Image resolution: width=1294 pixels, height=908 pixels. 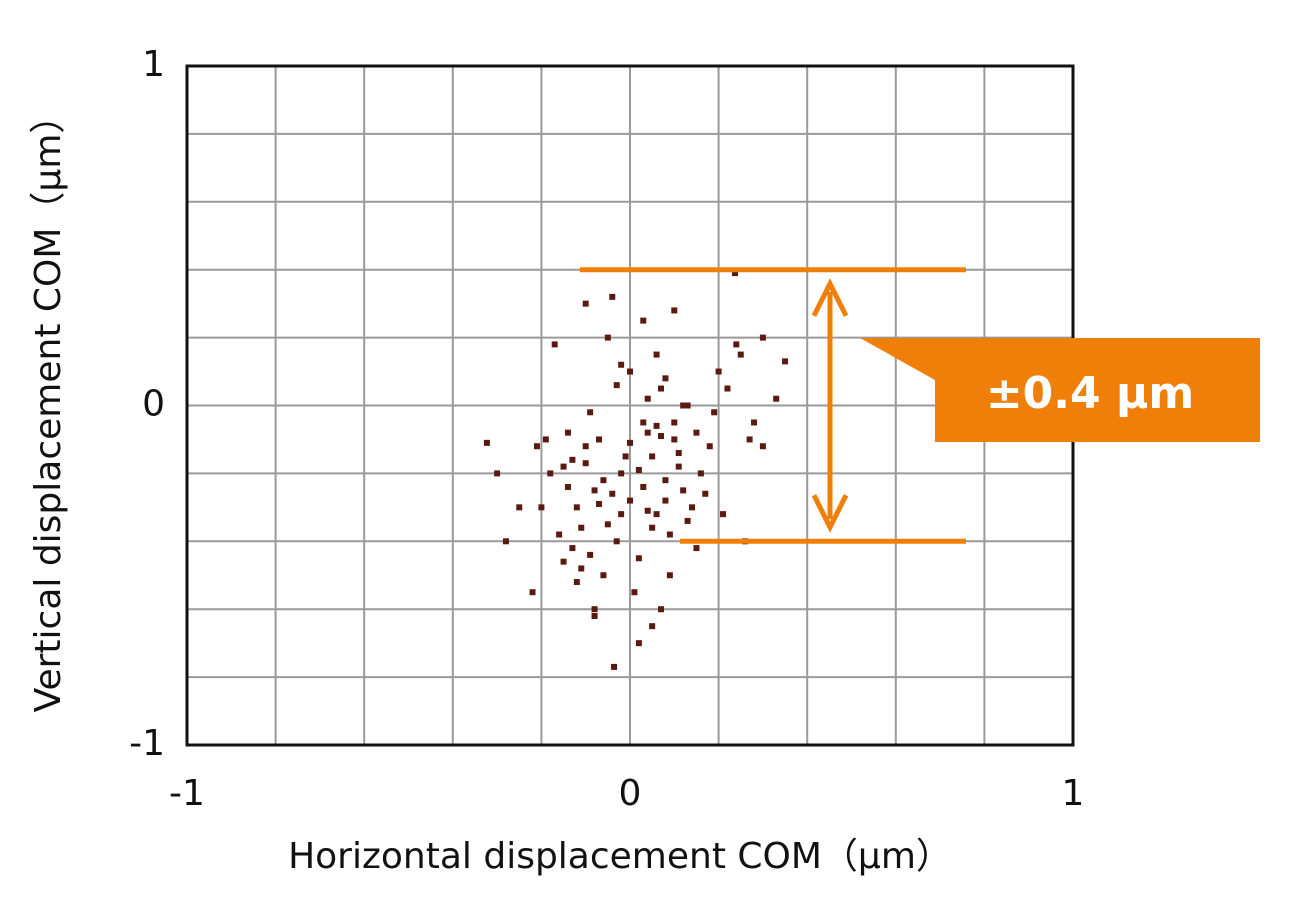 What do you see at coordinates (1073, 793) in the screenshot?
I see `x-tick-label: 1` at bounding box center [1073, 793].